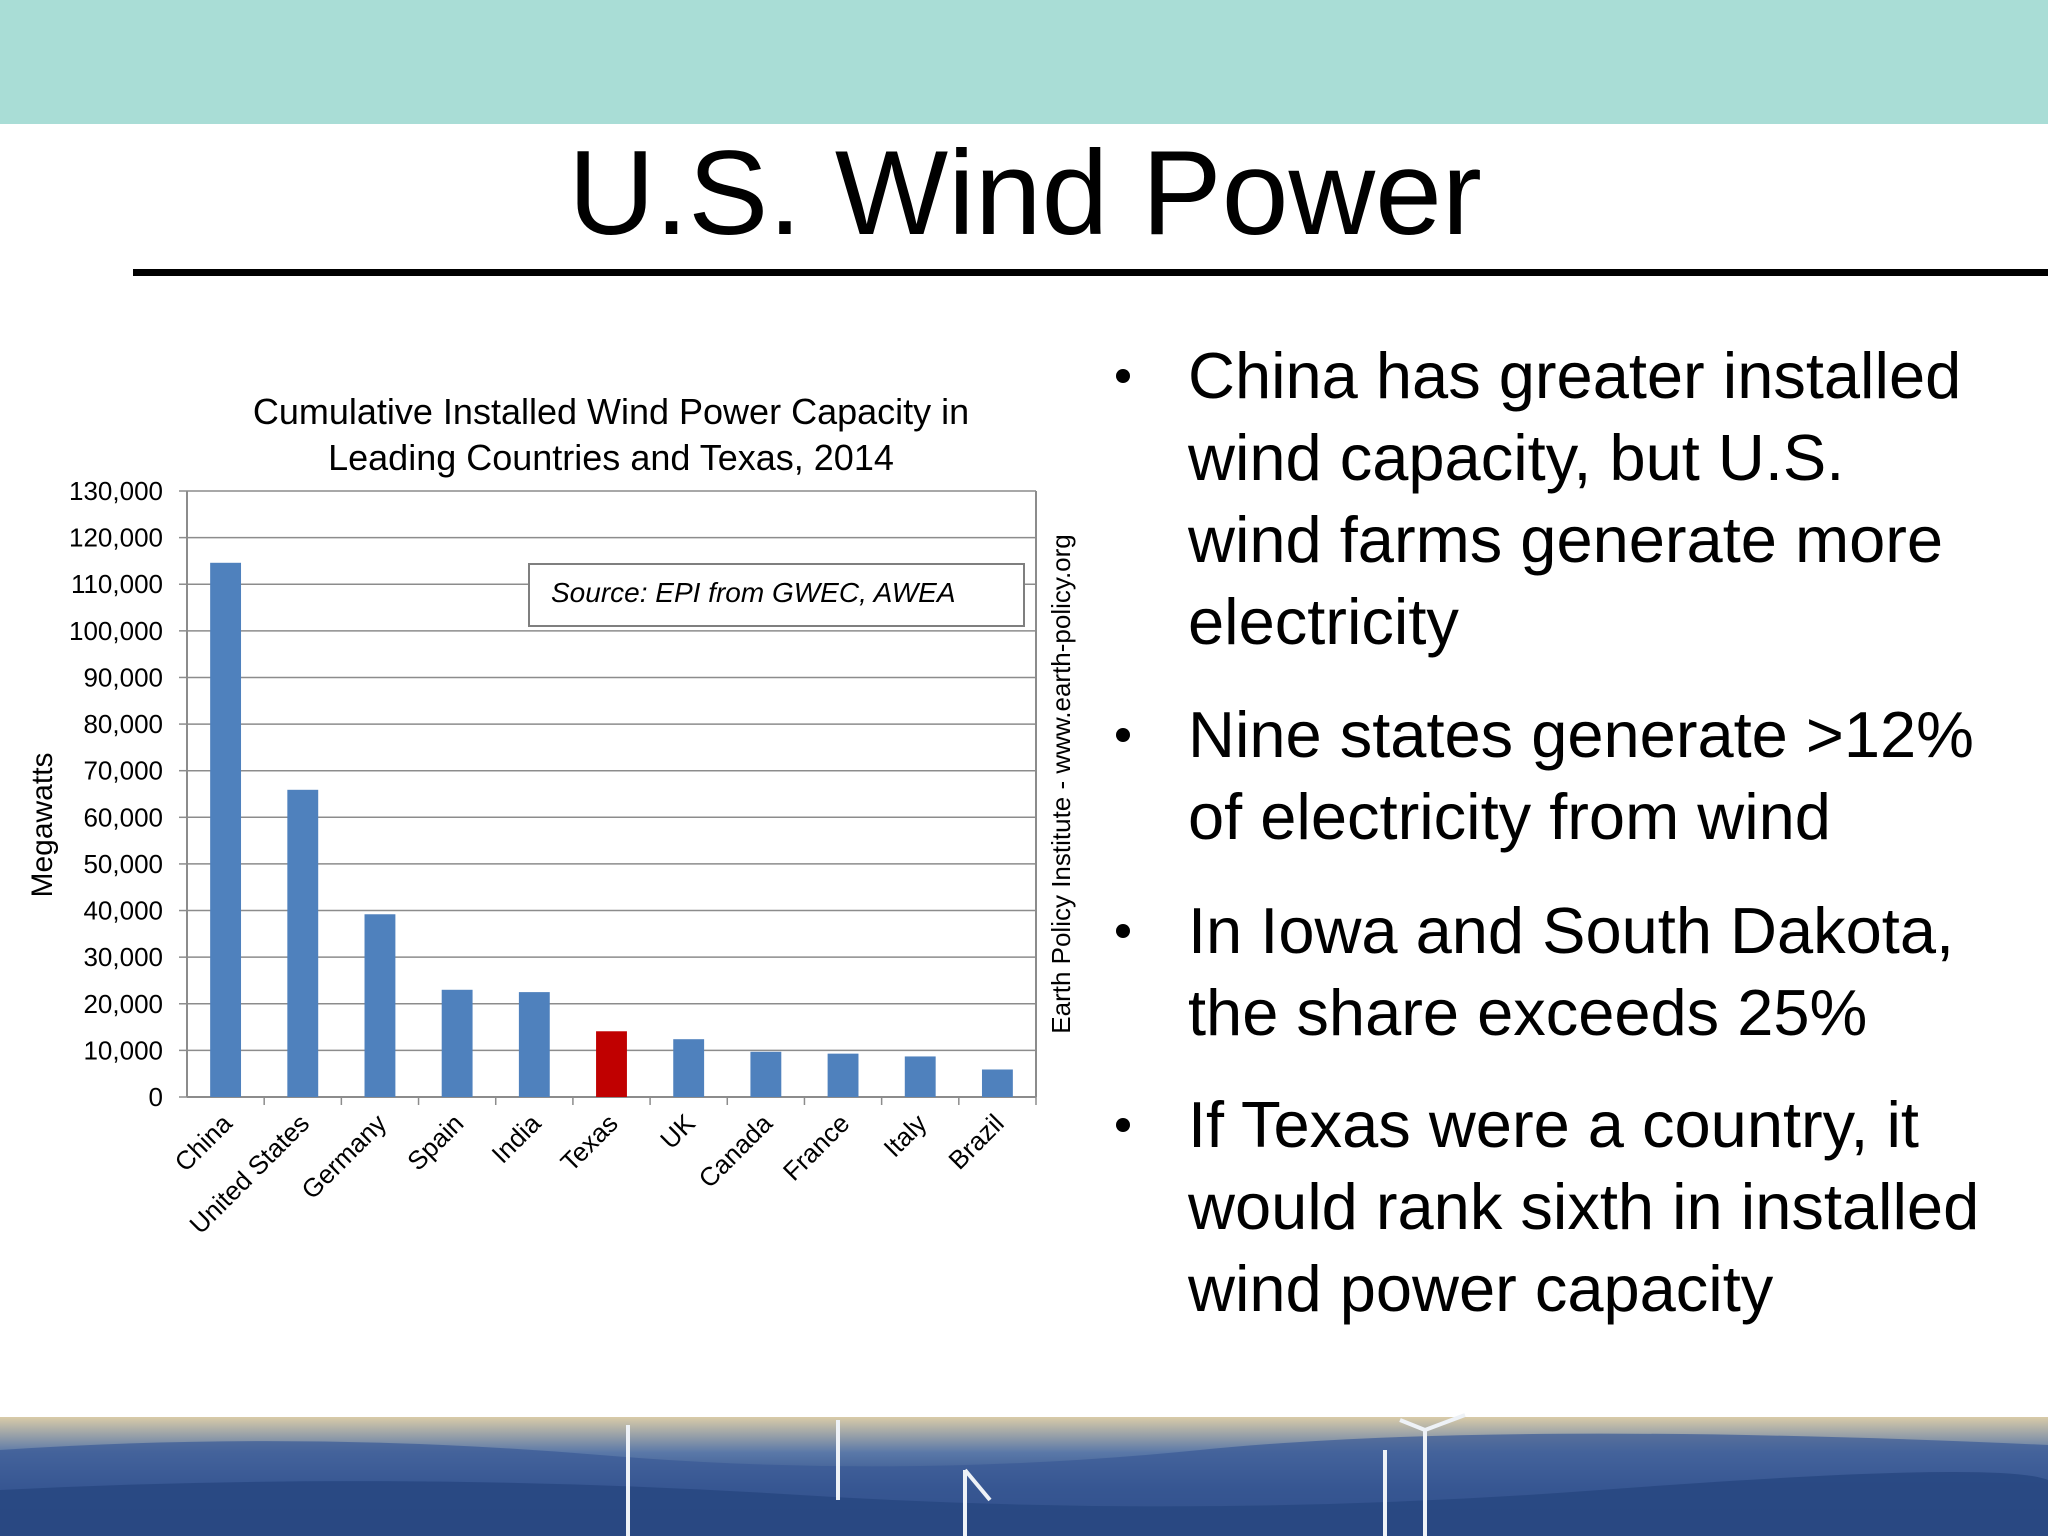 The image size is (2048, 1536). I want to click on y-tick-label: 40,000, so click(123, 911).